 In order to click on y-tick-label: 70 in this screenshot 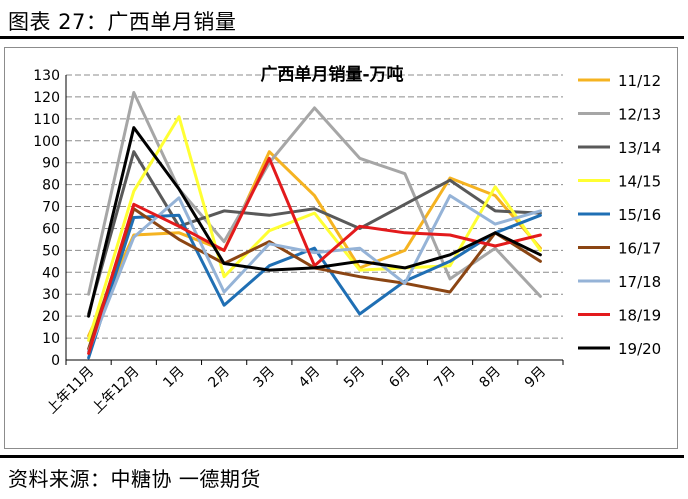, I will do `click(51, 208)`.